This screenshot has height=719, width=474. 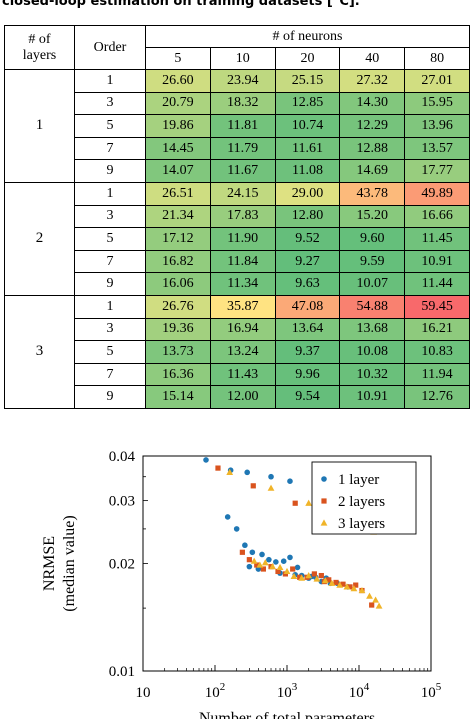 What do you see at coordinates (307, 284) in the screenshot?
I see `value-cell: 9.63` at bounding box center [307, 284].